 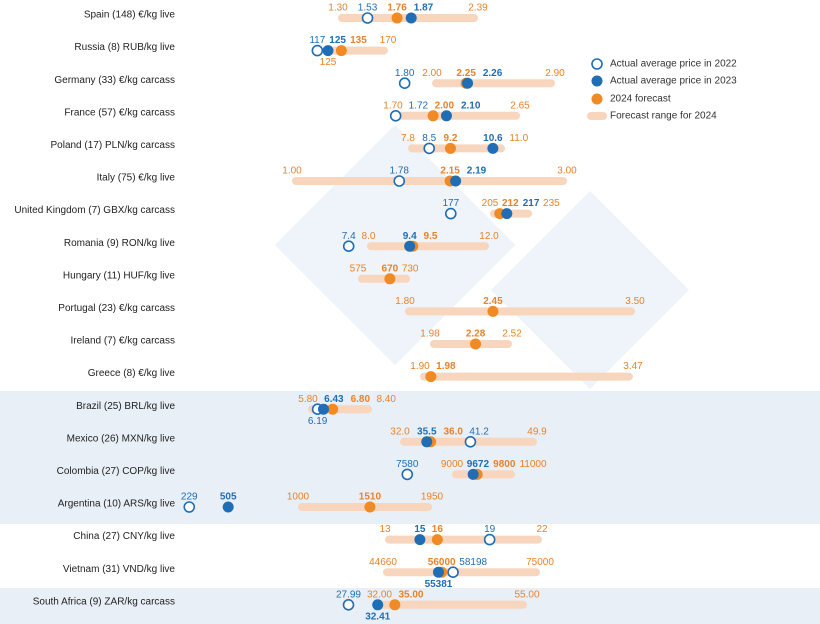 What do you see at coordinates (104, 601) in the screenshot?
I see `category-label: South Africa (9) ZAR/kg carcass` at bounding box center [104, 601].